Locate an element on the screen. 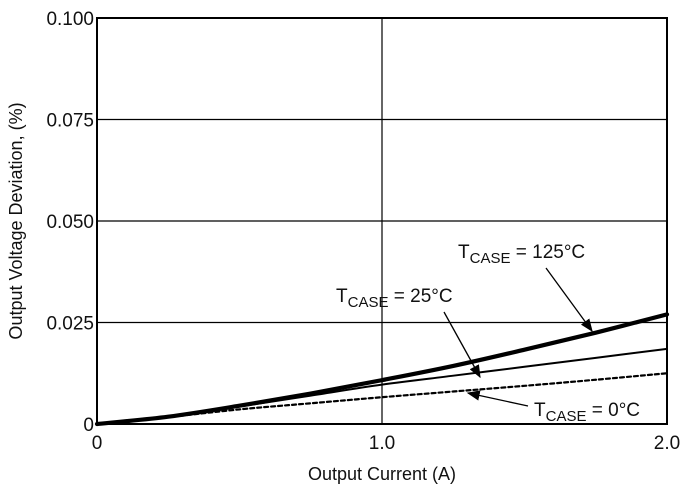 The height and width of the screenshot is (492, 684). y-tick-label: 0.025 is located at coordinates (70, 324).